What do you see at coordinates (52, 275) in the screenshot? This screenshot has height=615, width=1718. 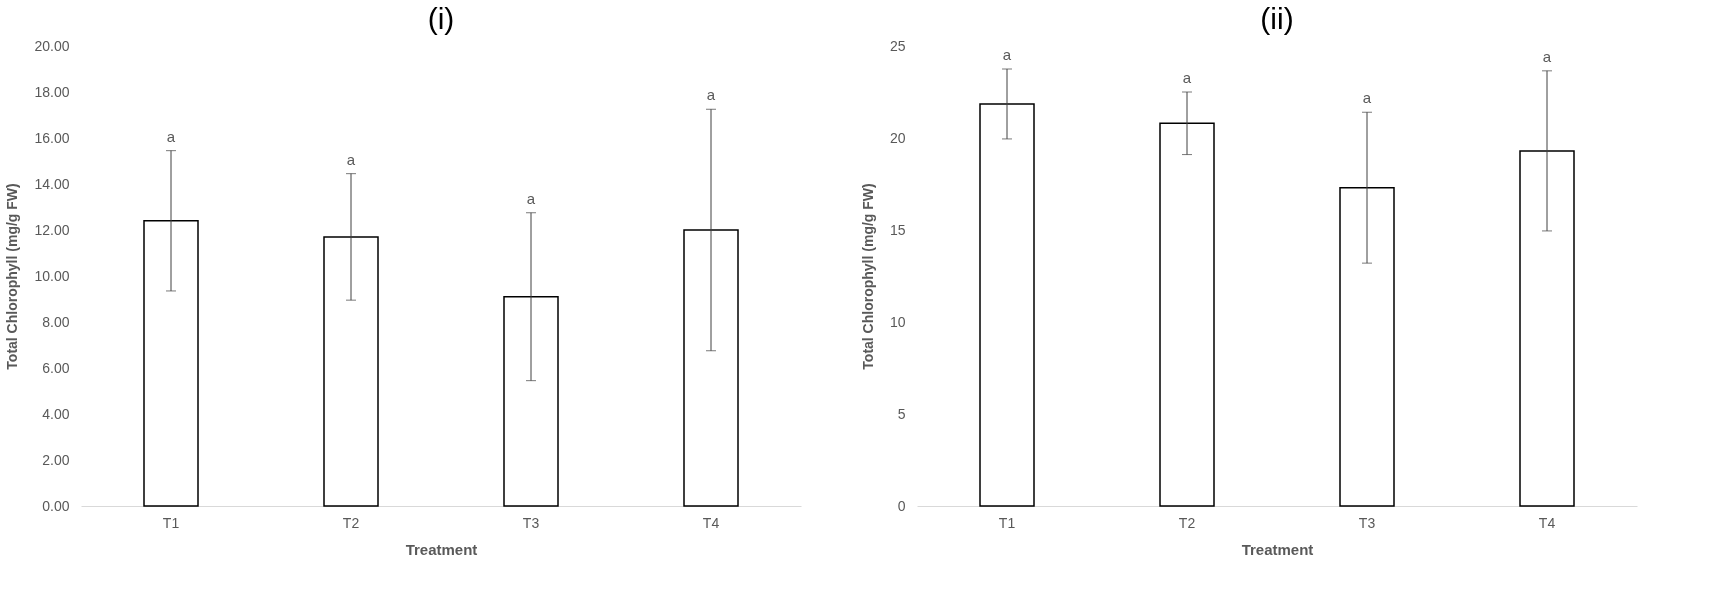 I see `y-tick-label: 10.00` at bounding box center [52, 275].